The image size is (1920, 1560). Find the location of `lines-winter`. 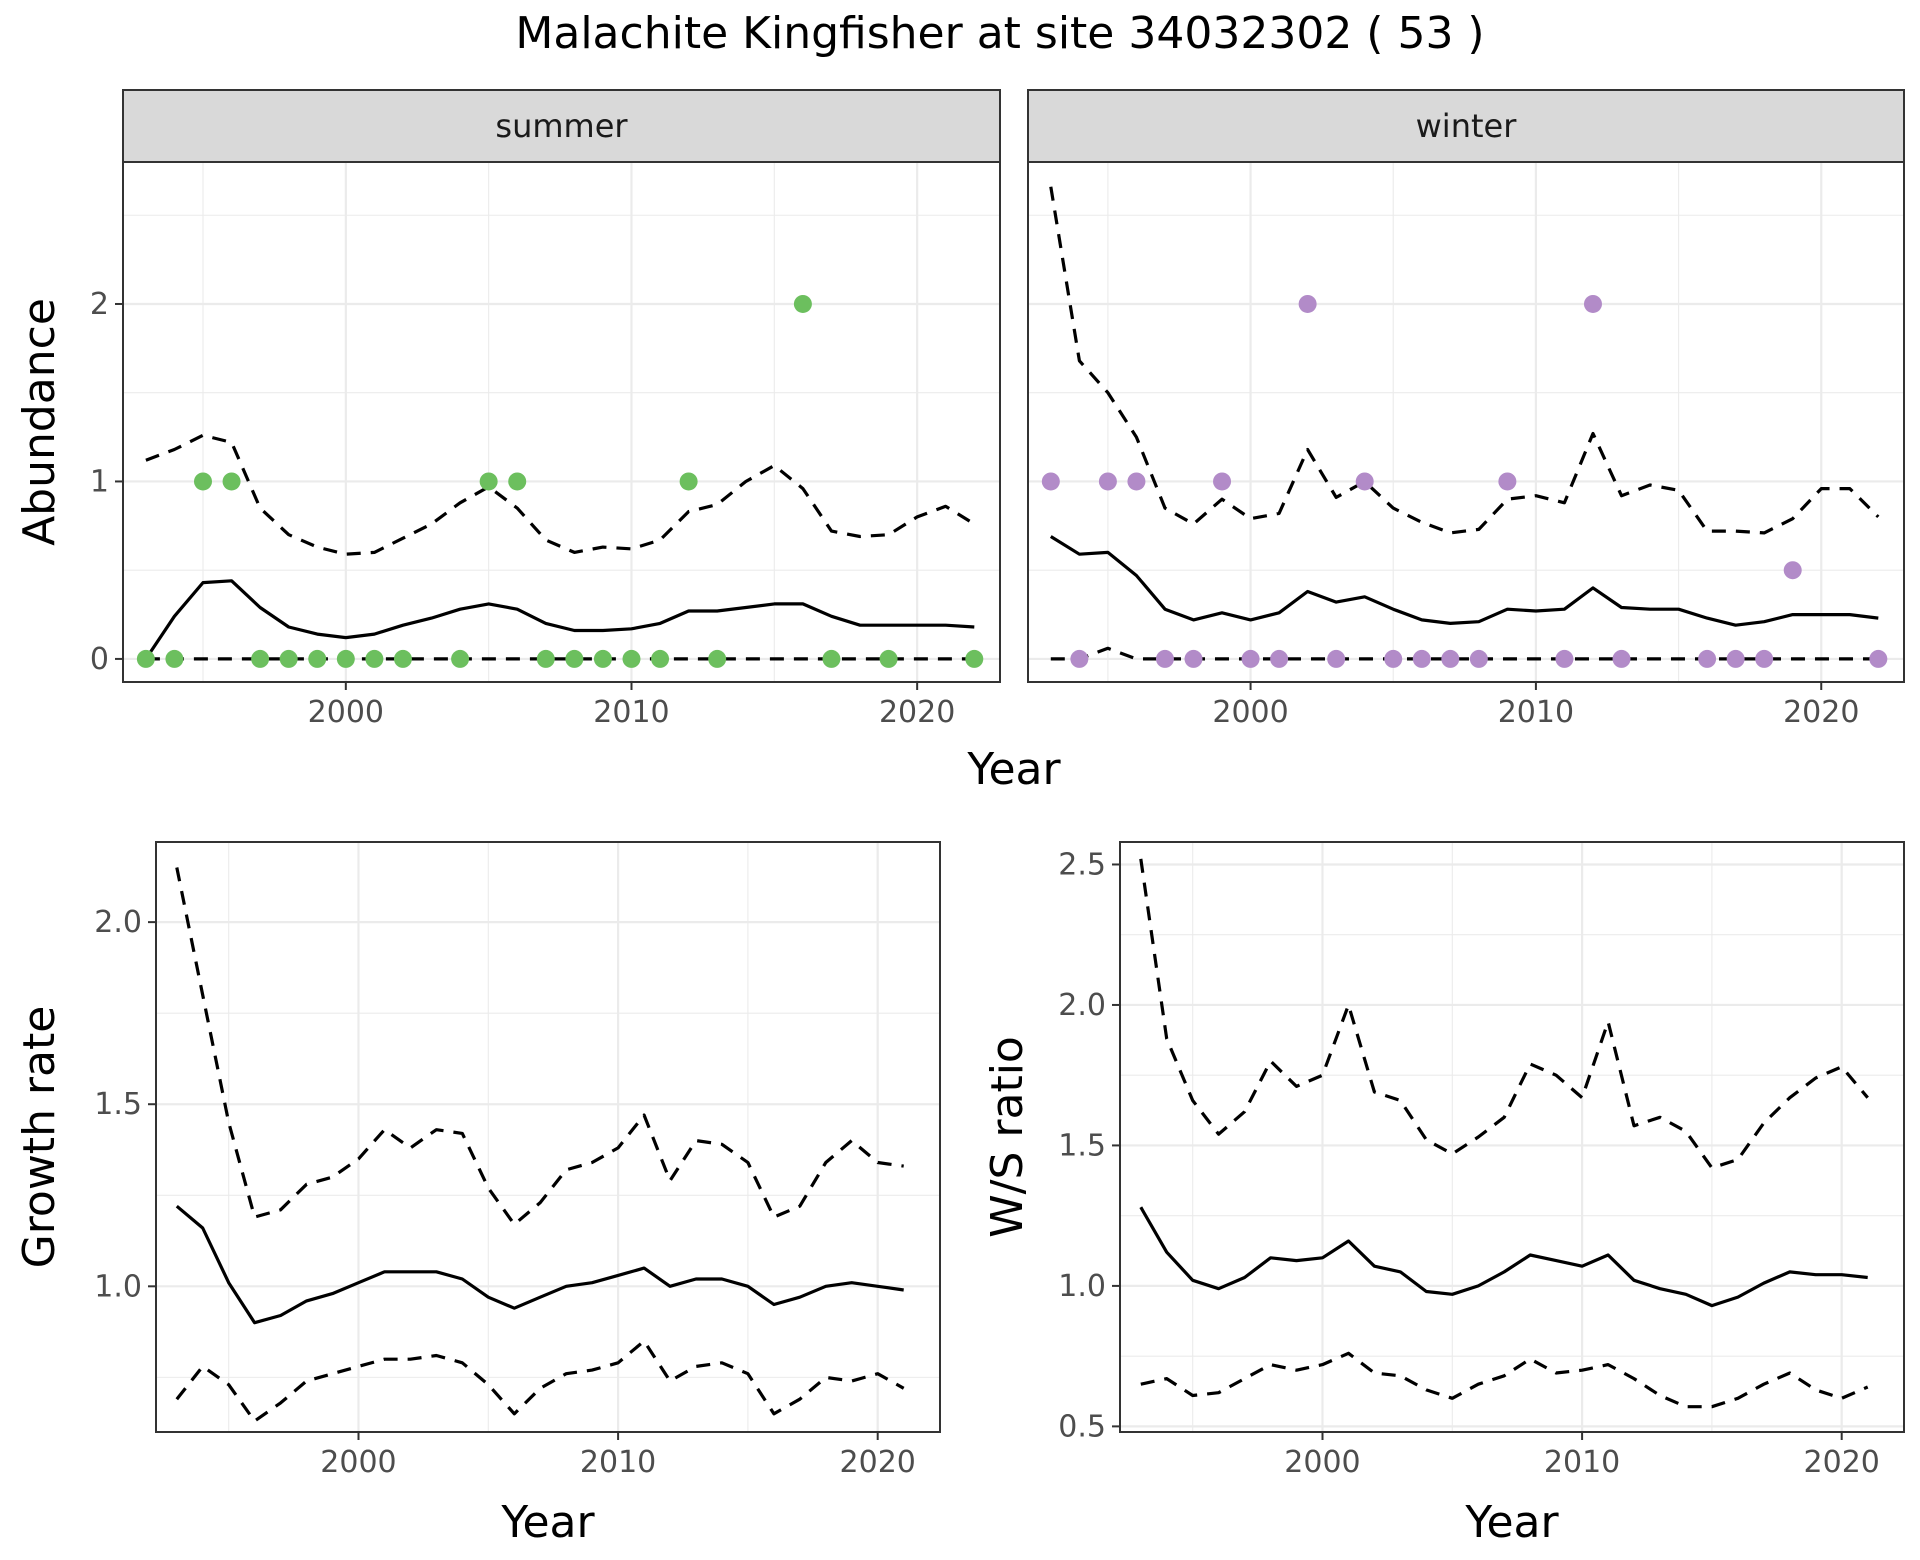

lines-winter is located at coordinates (1464, 423).